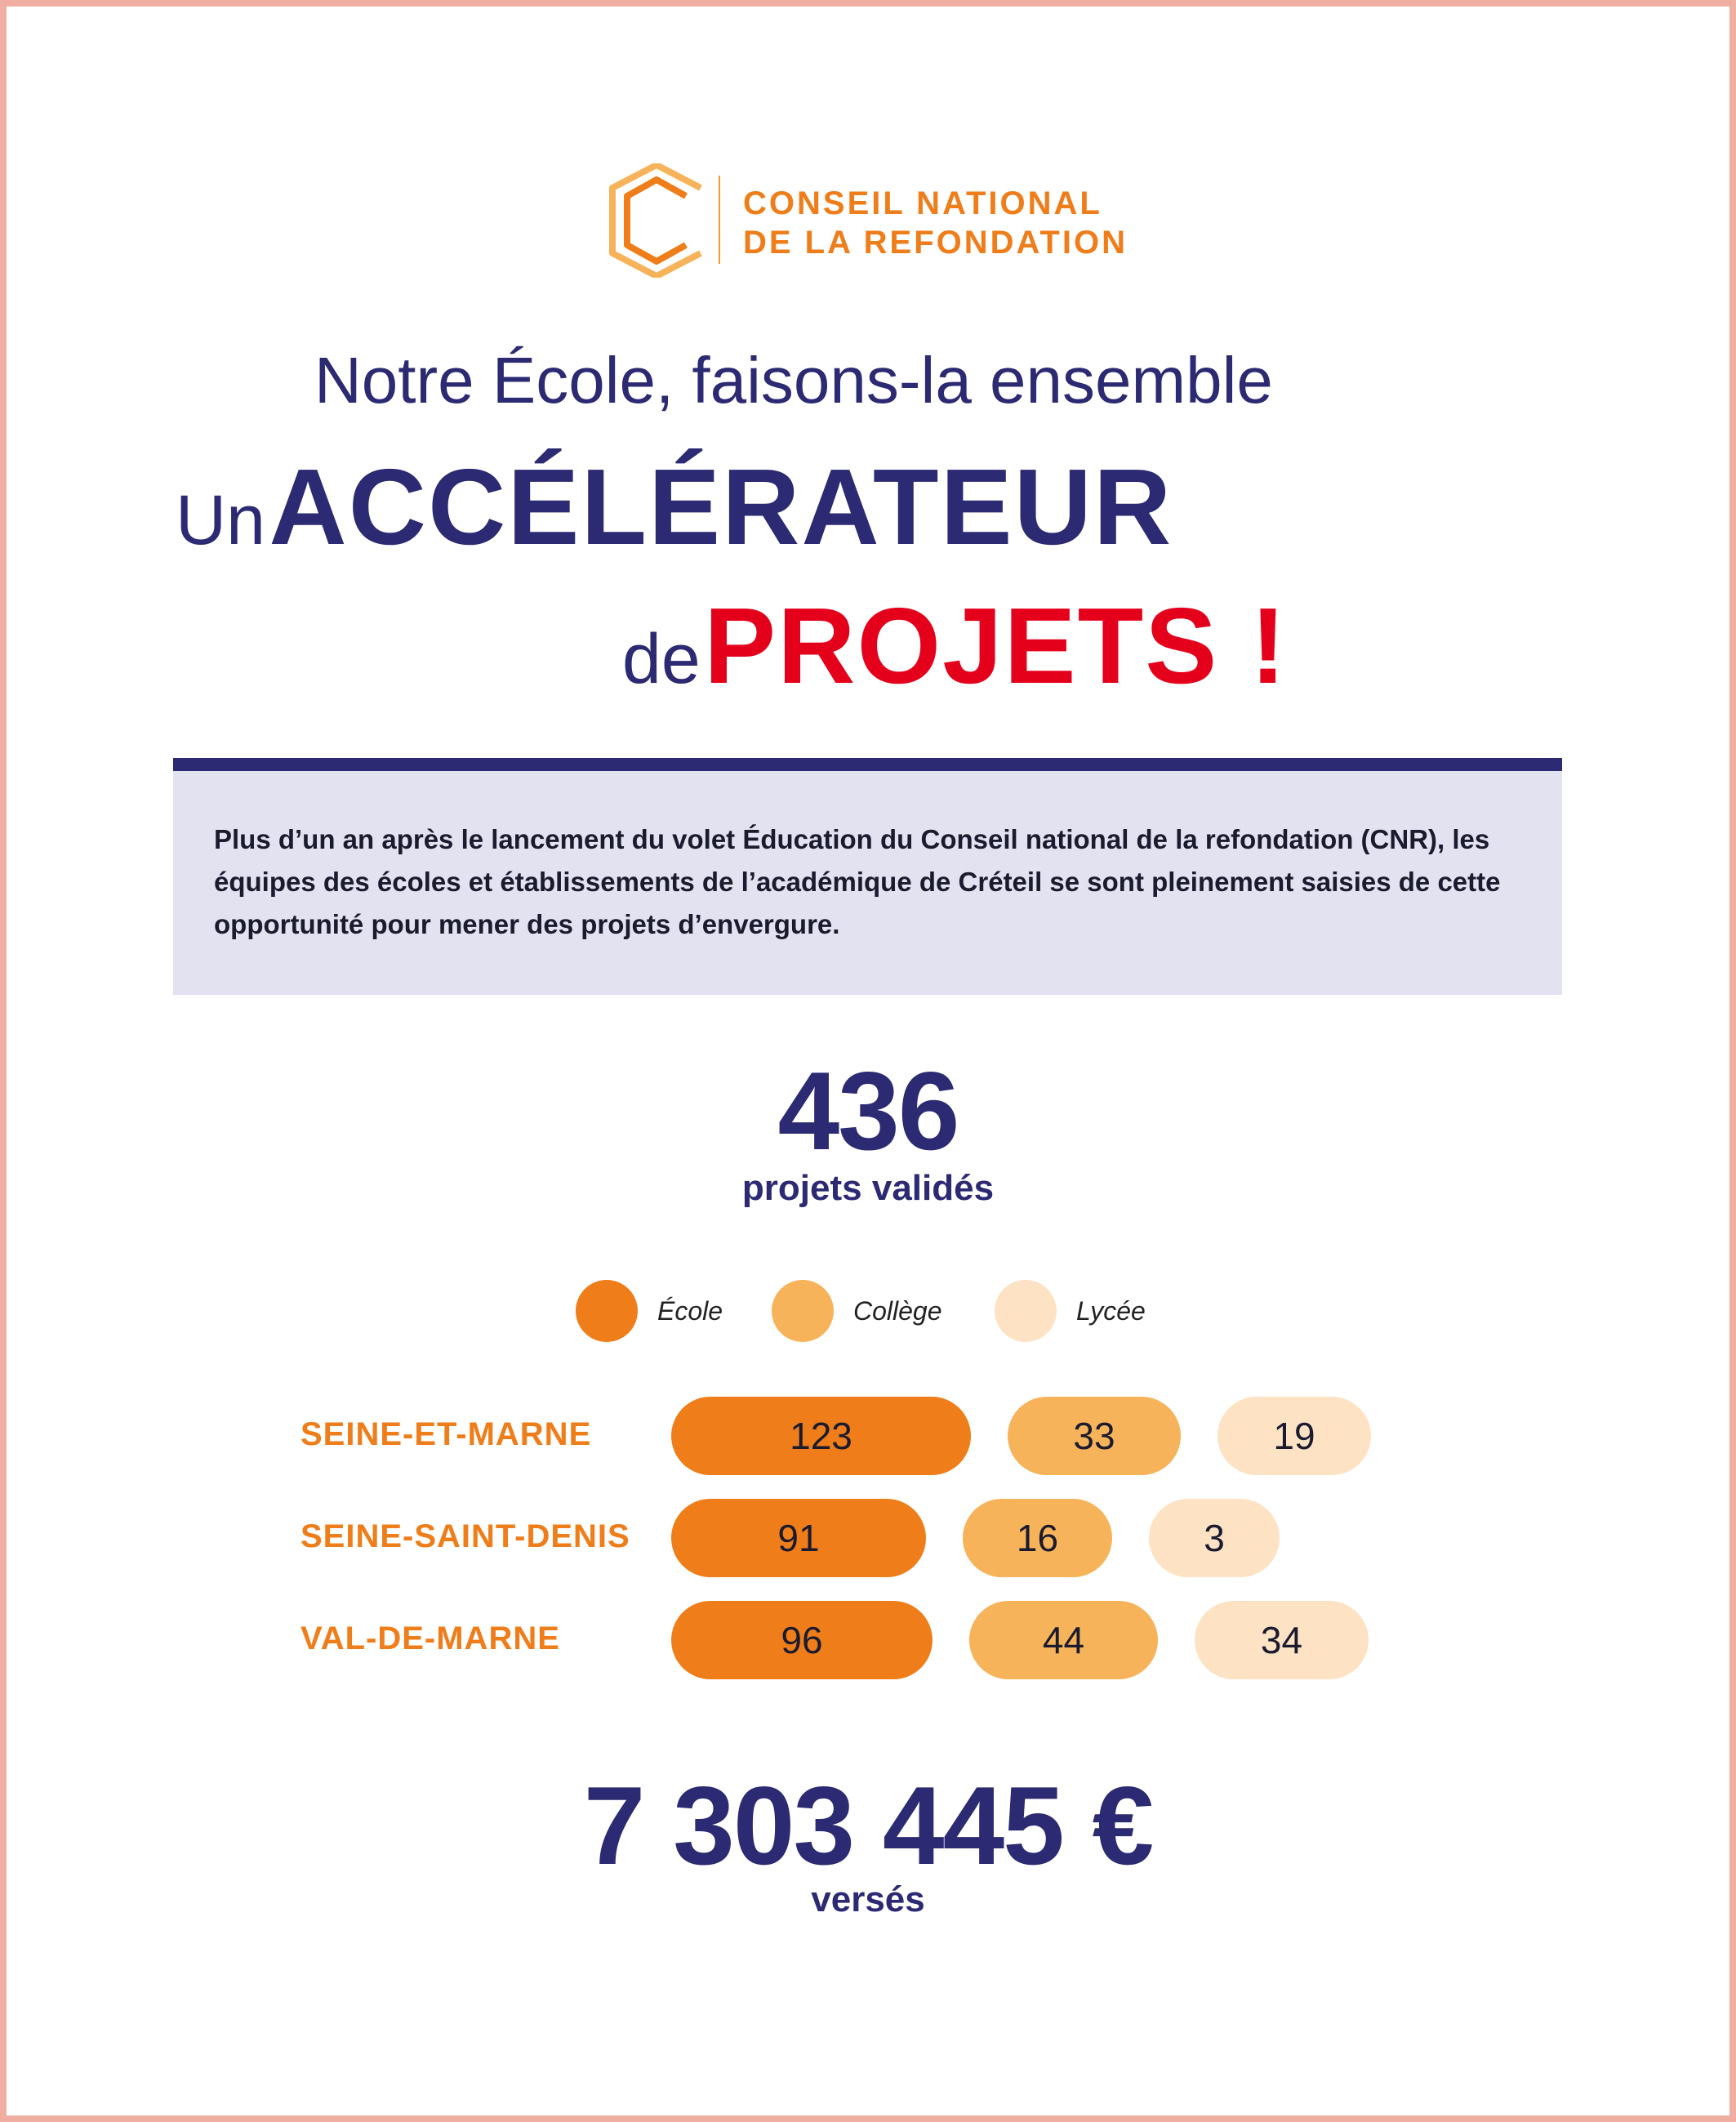 The image size is (1736, 2122). What do you see at coordinates (936, 243) in the screenshot?
I see `logo-line-2: DE LA REFONDATION` at bounding box center [936, 243].